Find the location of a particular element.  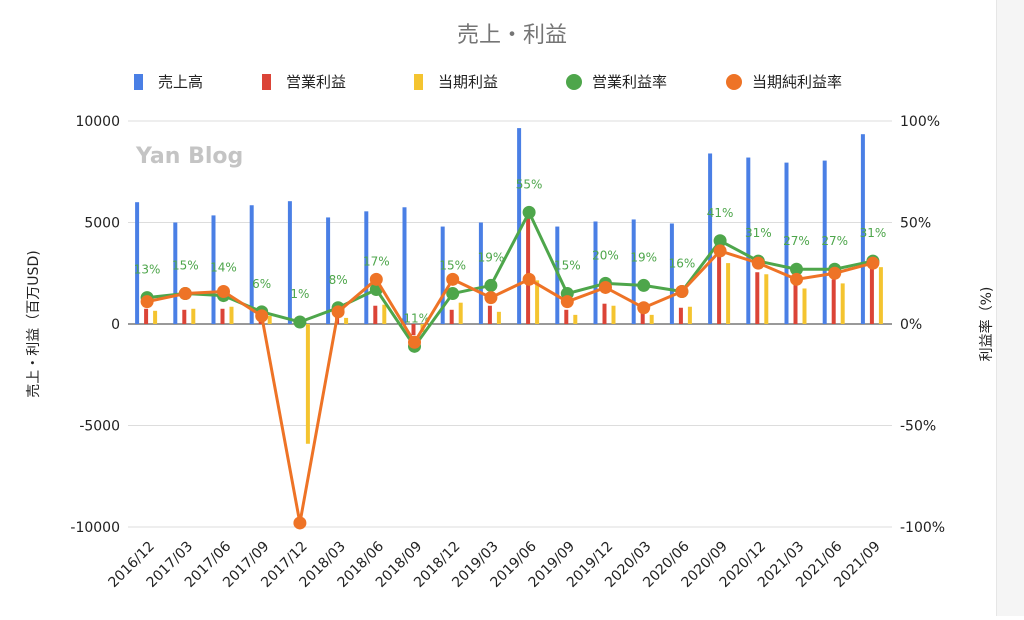

data-label: 14% is located at coordinates (223, 268).